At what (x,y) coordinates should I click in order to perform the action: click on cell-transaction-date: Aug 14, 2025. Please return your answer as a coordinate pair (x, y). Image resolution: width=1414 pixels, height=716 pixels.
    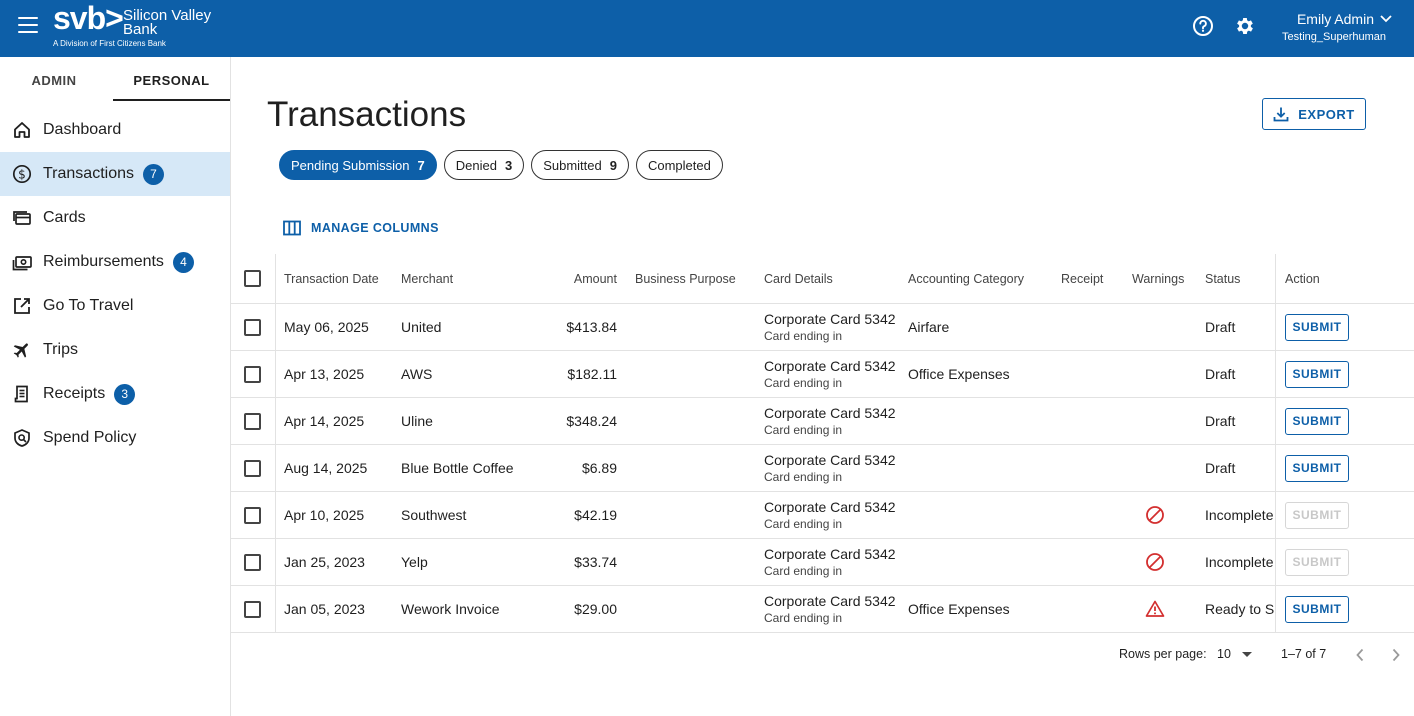
    Looking at the image, I should click on (326, 468).